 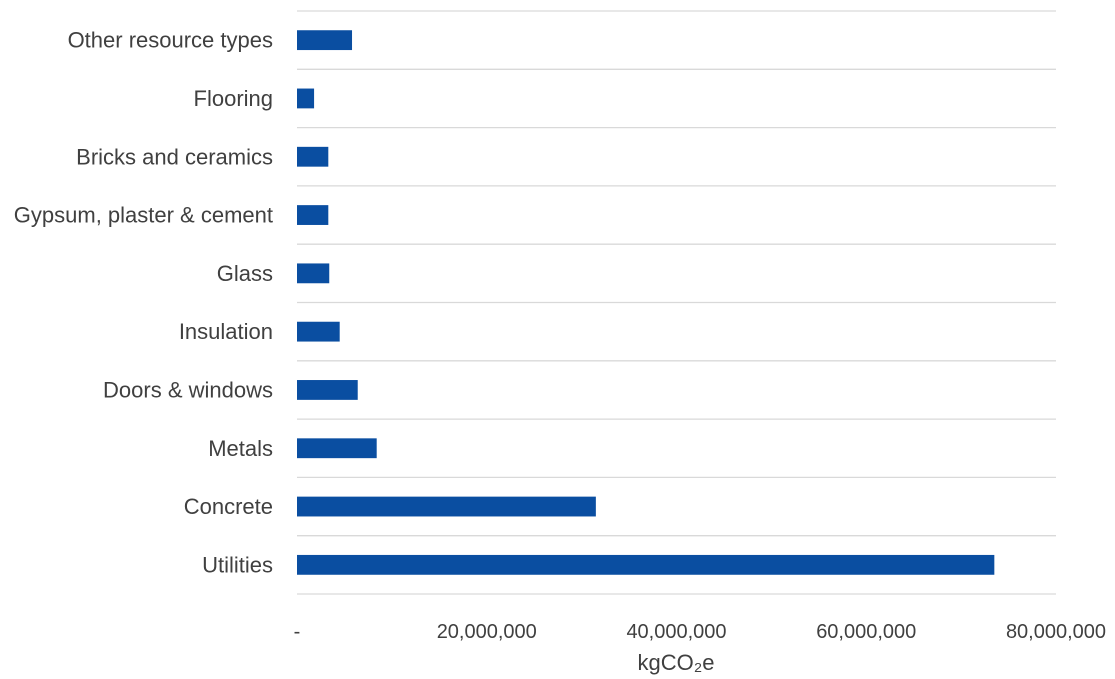 What do you see at coordinates (228, 506) in the screenshot?
I see `category-label: Concrete` at bounding box center [228, 506].